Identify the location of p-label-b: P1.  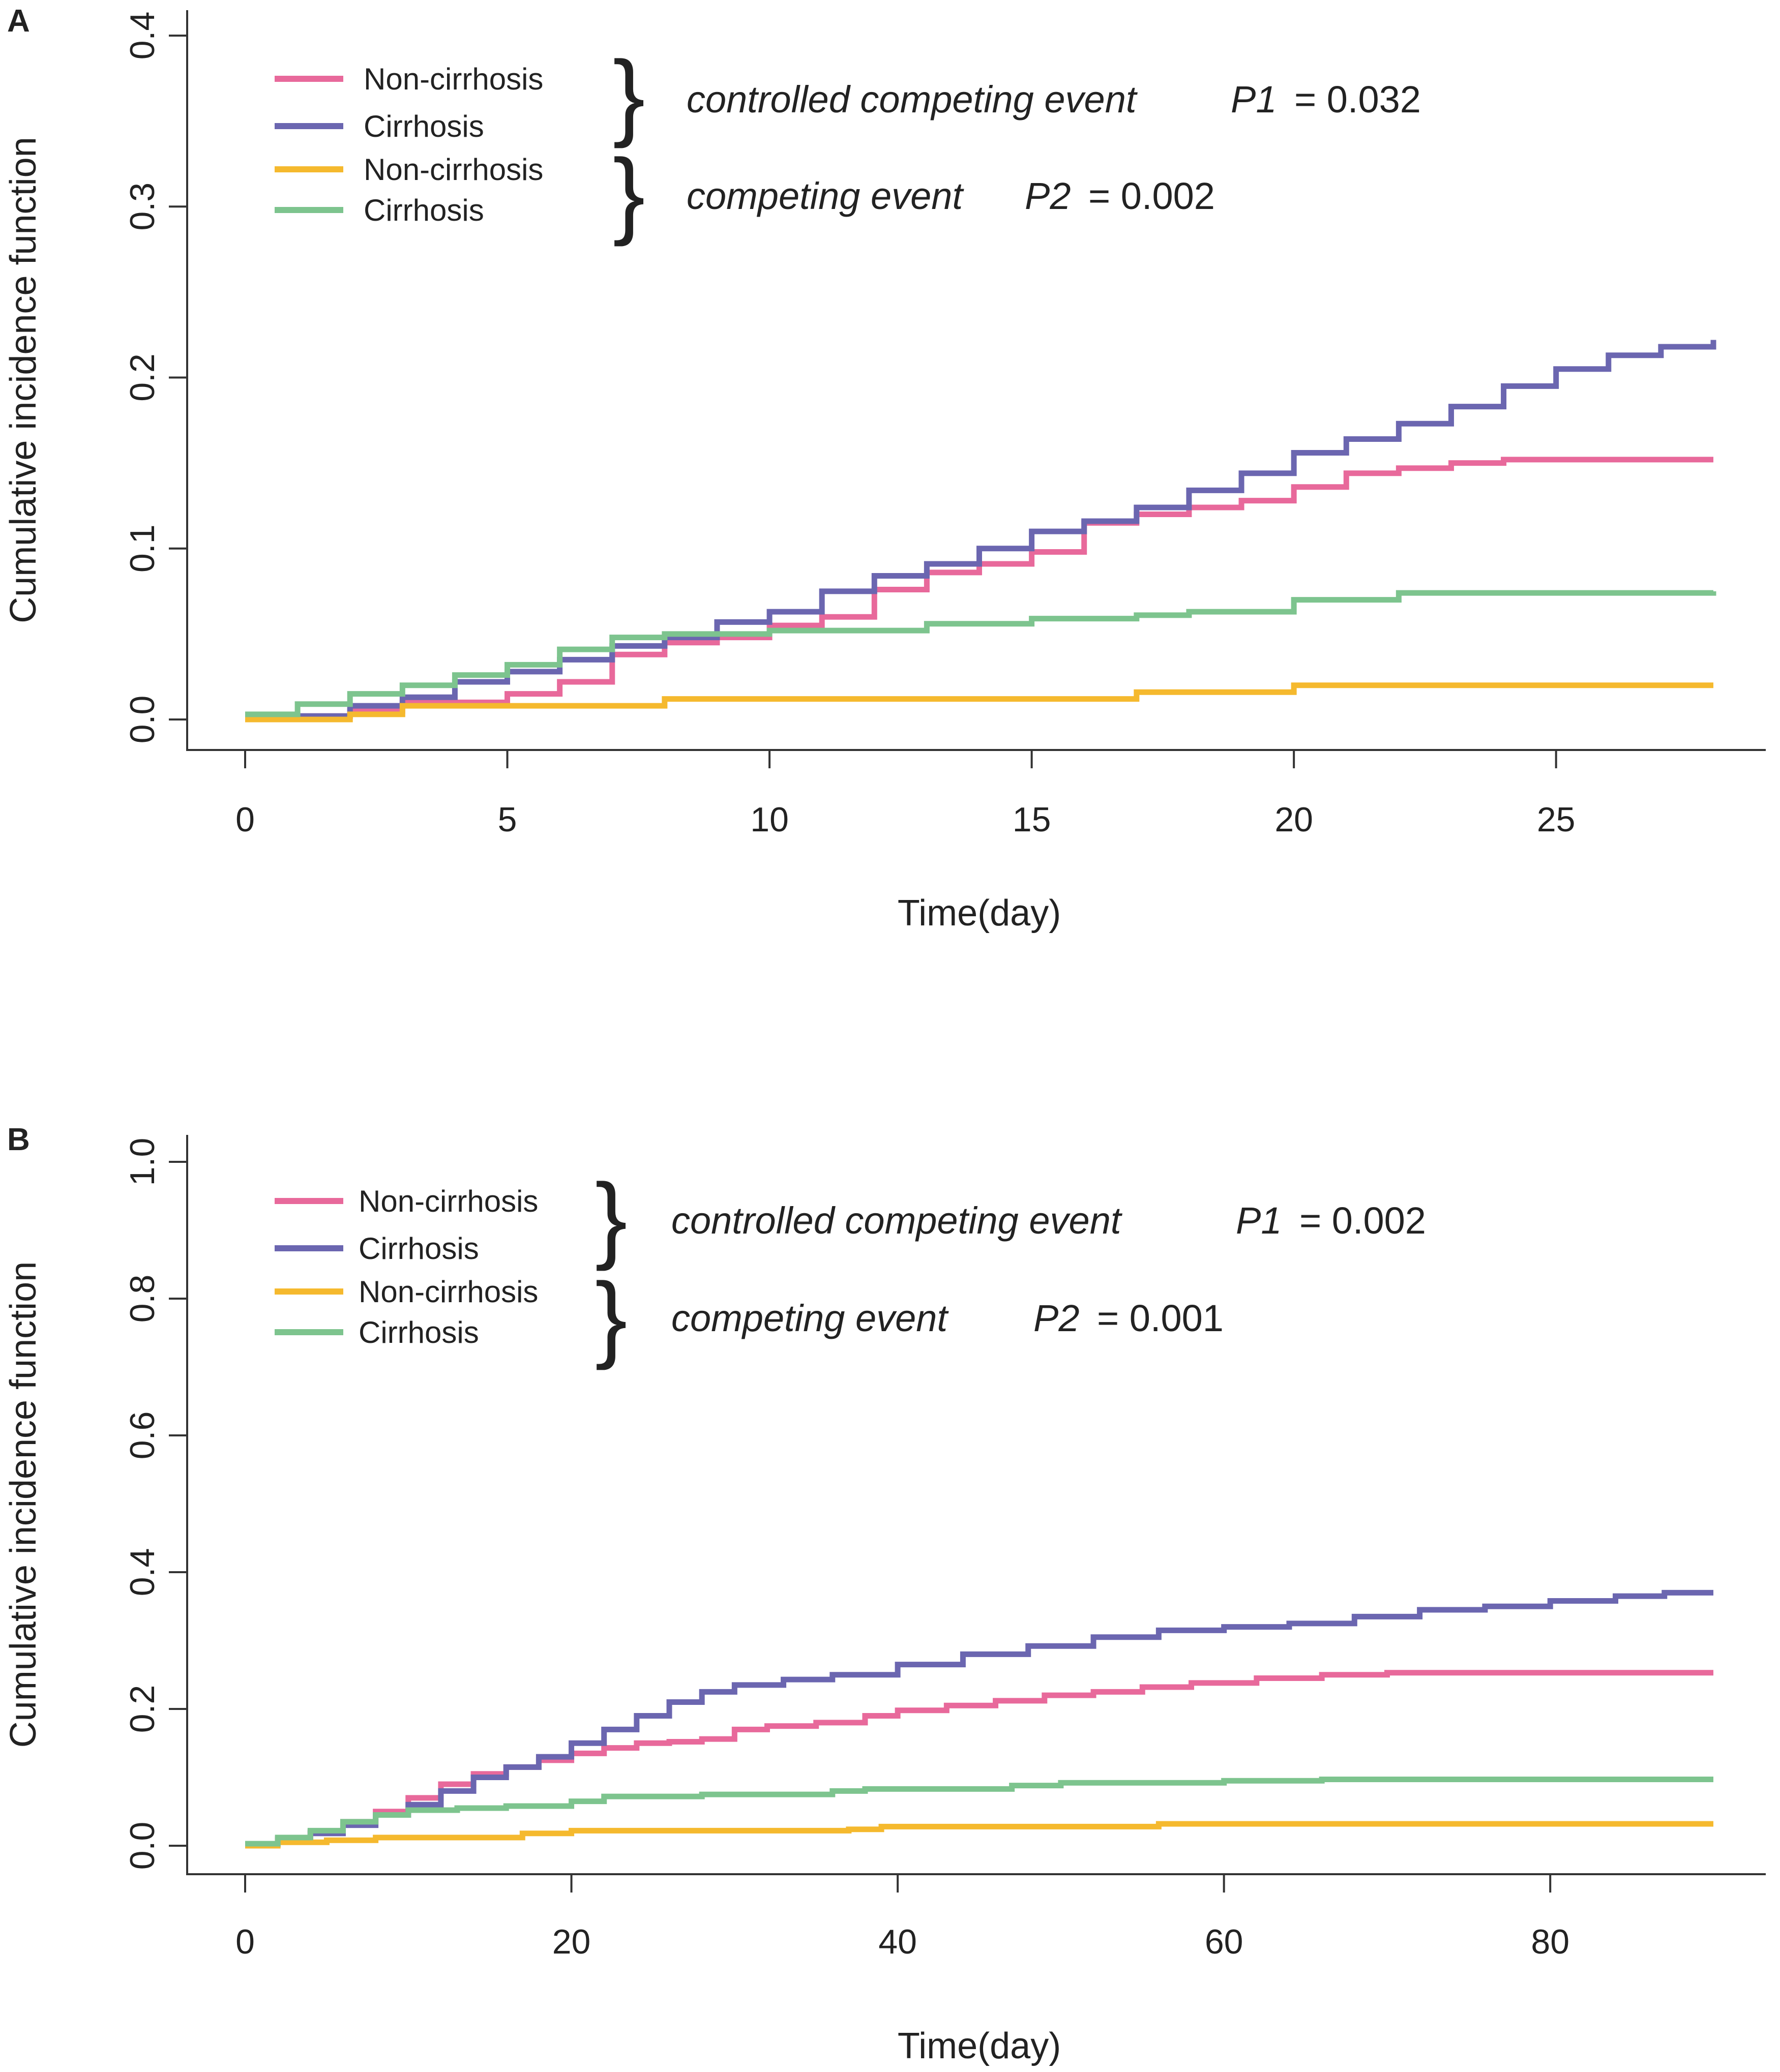
(1259, 1221).